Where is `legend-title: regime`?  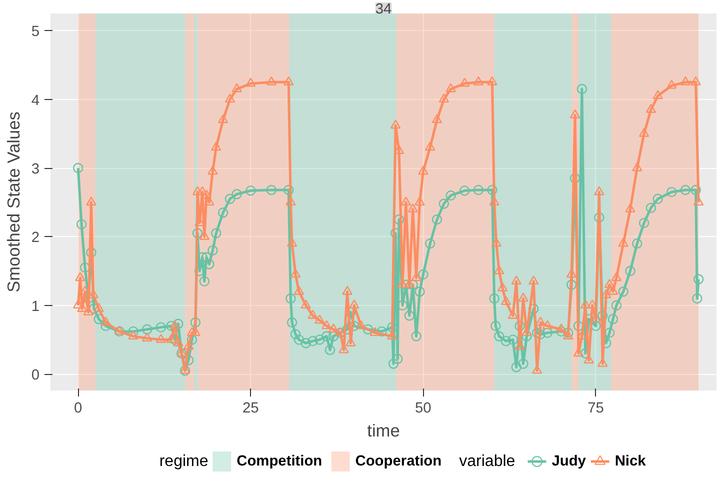
legend-title: regime is located at coordinates (183, 461).